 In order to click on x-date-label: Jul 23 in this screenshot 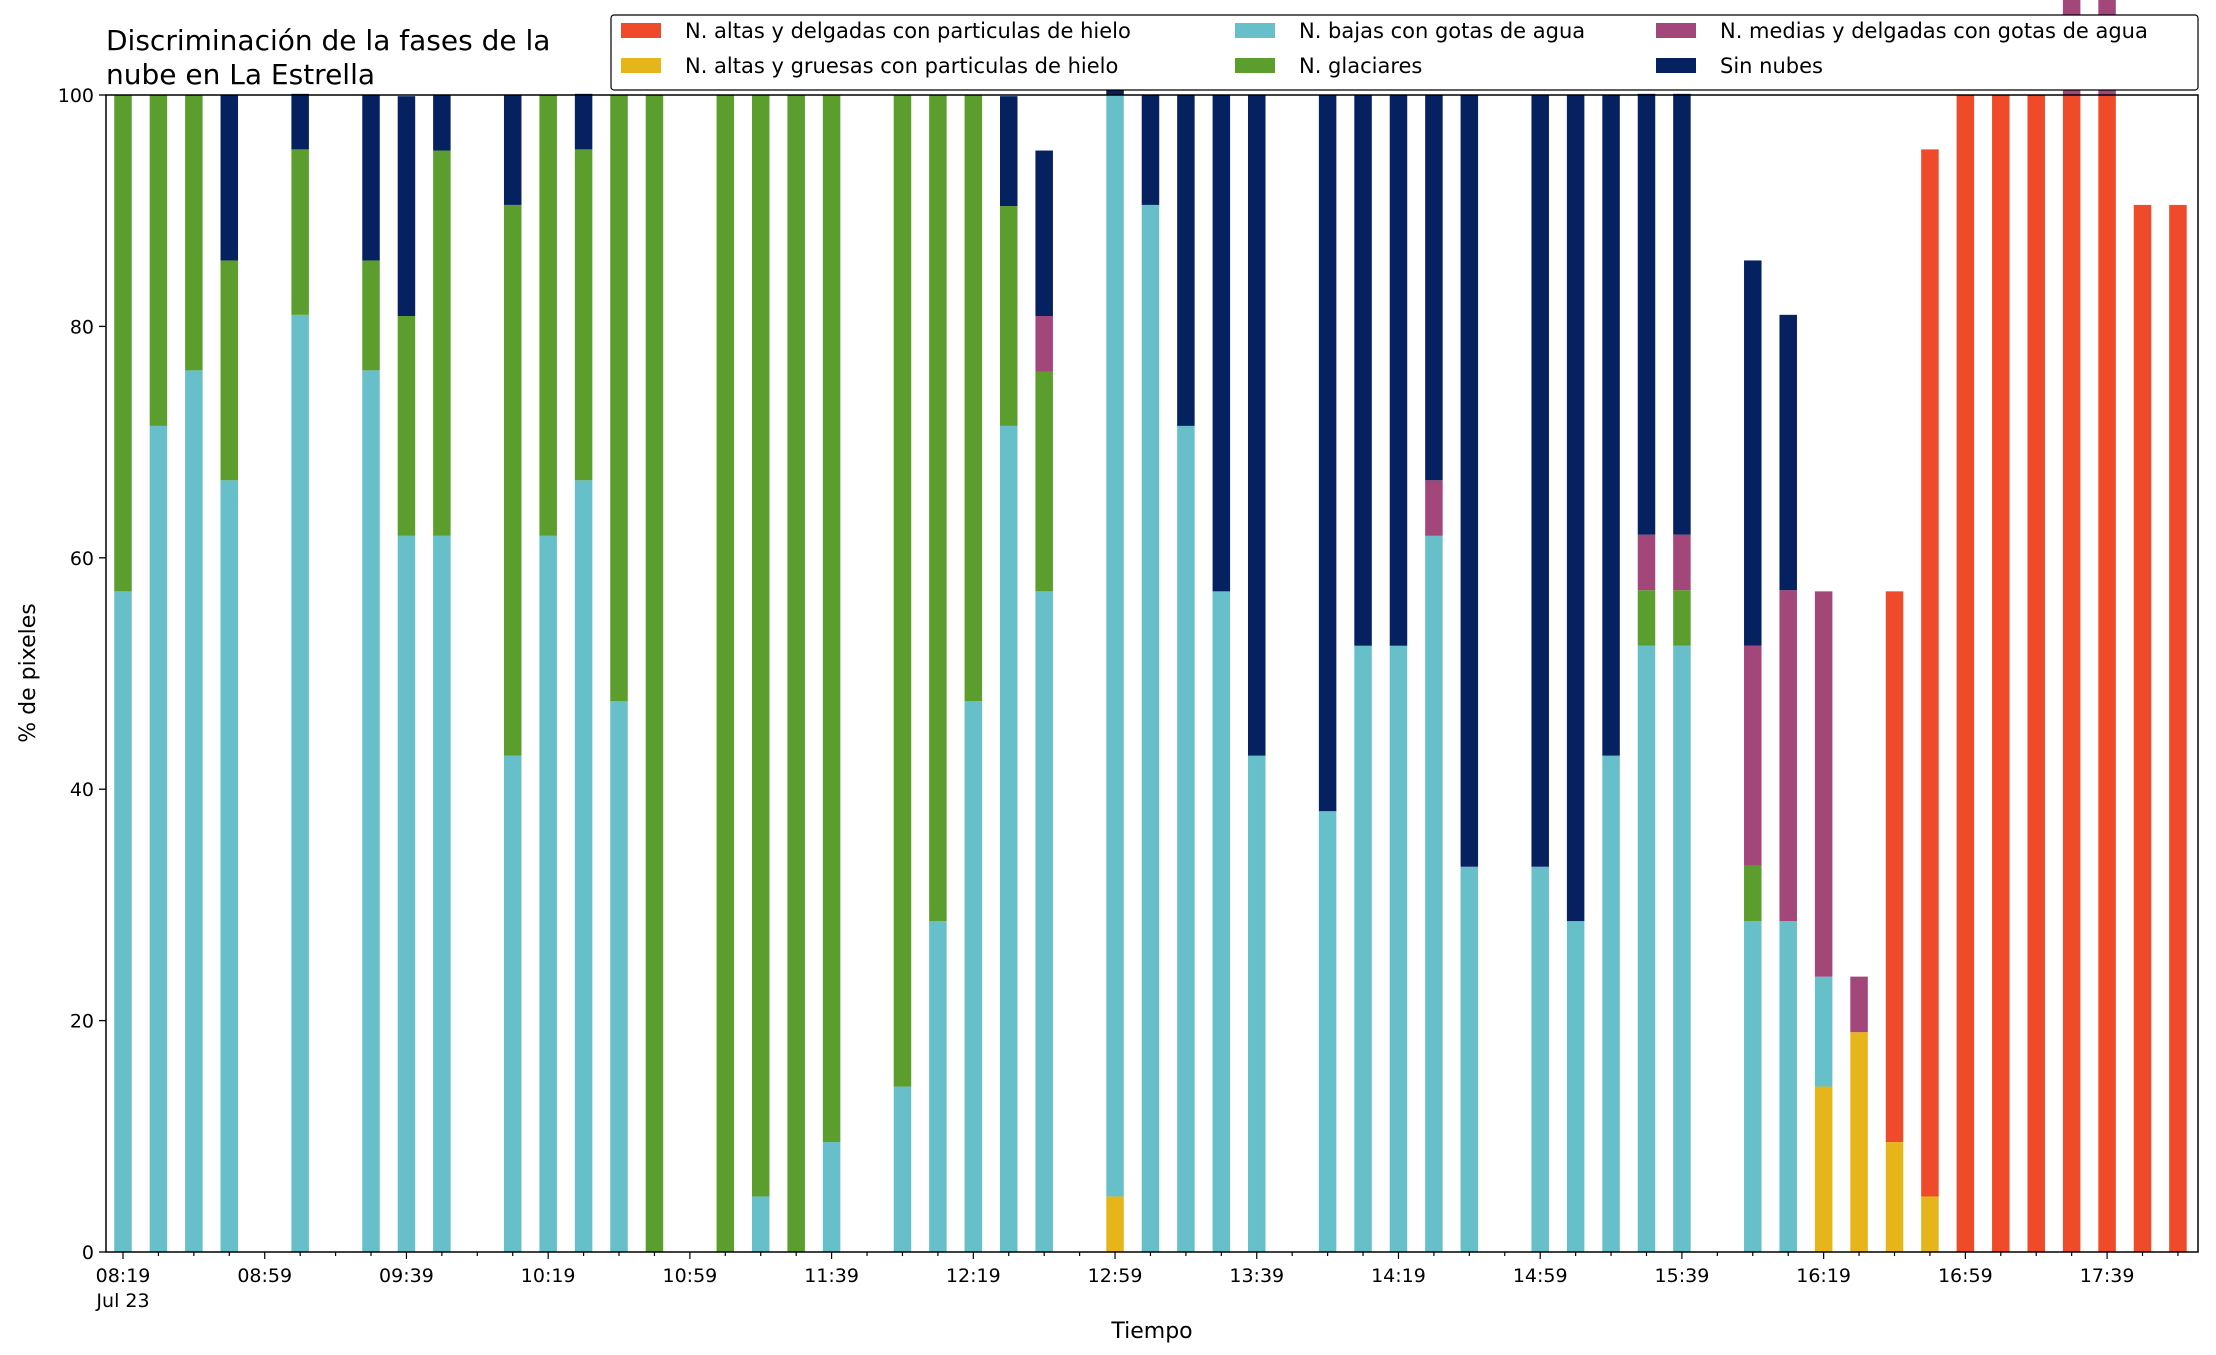, I will do `click(122, 1301)`.